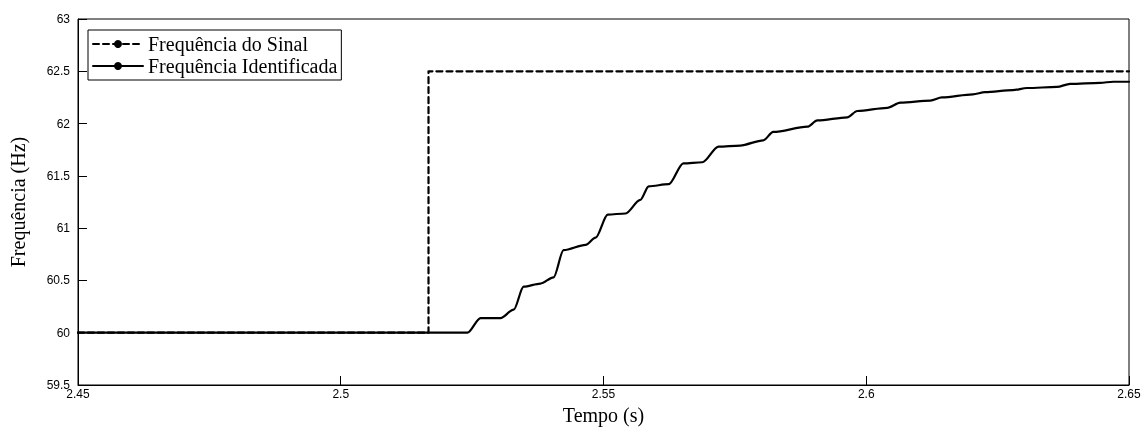  Describe the element at coordinates (1129, 394) in the screenshot. I see `x-tick-label: 2.65` at that location.